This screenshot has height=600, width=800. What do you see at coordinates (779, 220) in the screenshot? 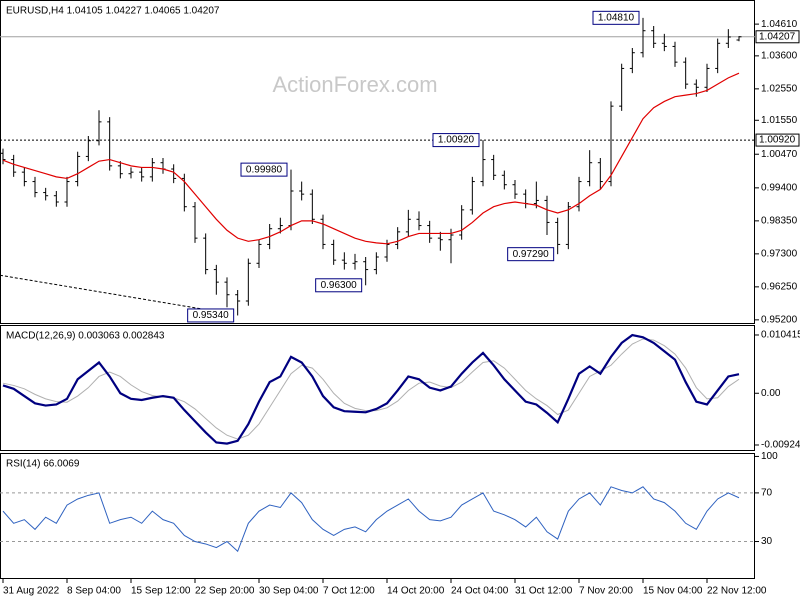
I see `y-tick-label: 0.98350` at bounding box center [779, 220].